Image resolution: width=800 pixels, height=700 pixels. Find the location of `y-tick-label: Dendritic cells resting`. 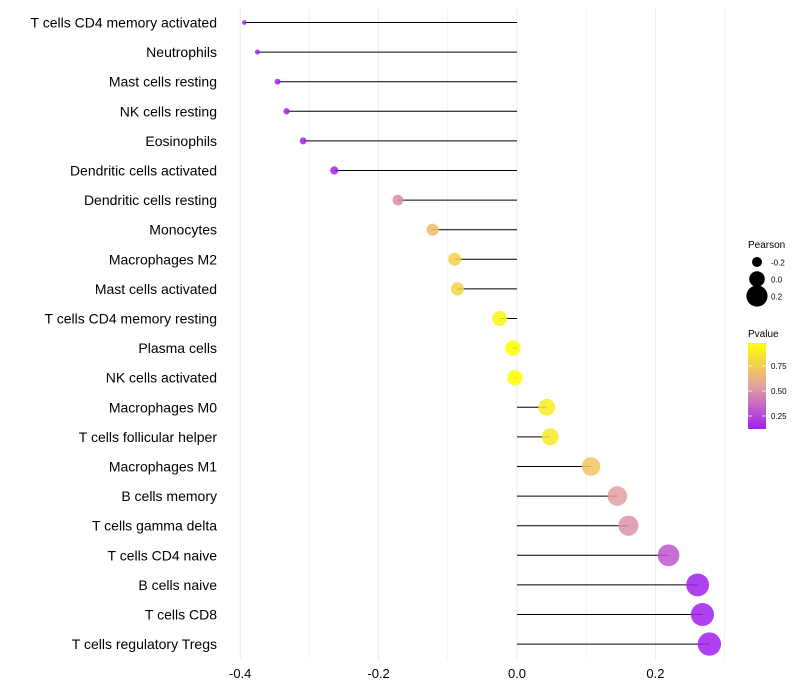

y-tick-label: Dendritic cells resting is located at coordinates (150, 200).